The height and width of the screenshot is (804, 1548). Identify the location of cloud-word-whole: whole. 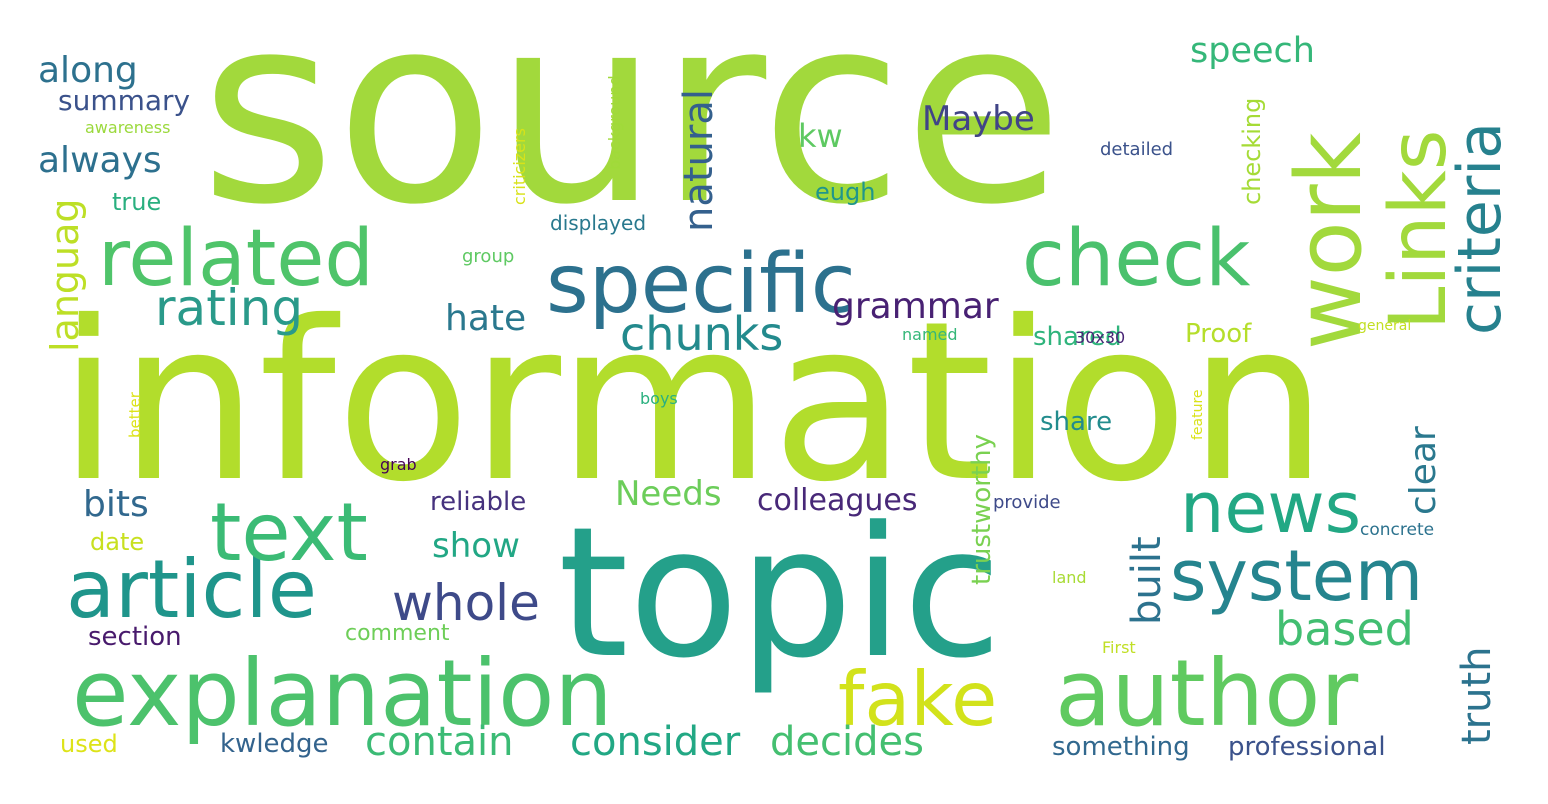
(466, 603).